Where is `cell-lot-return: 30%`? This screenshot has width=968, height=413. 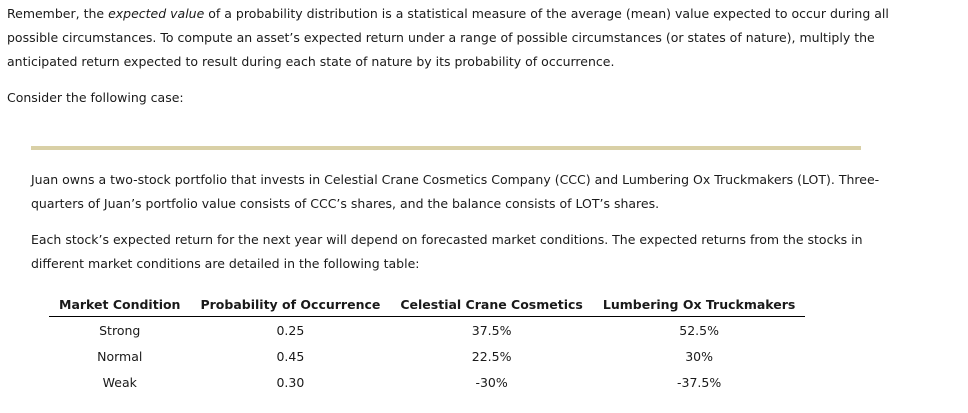
cell-lot-return: 30% is located at coordinates (699, 356).